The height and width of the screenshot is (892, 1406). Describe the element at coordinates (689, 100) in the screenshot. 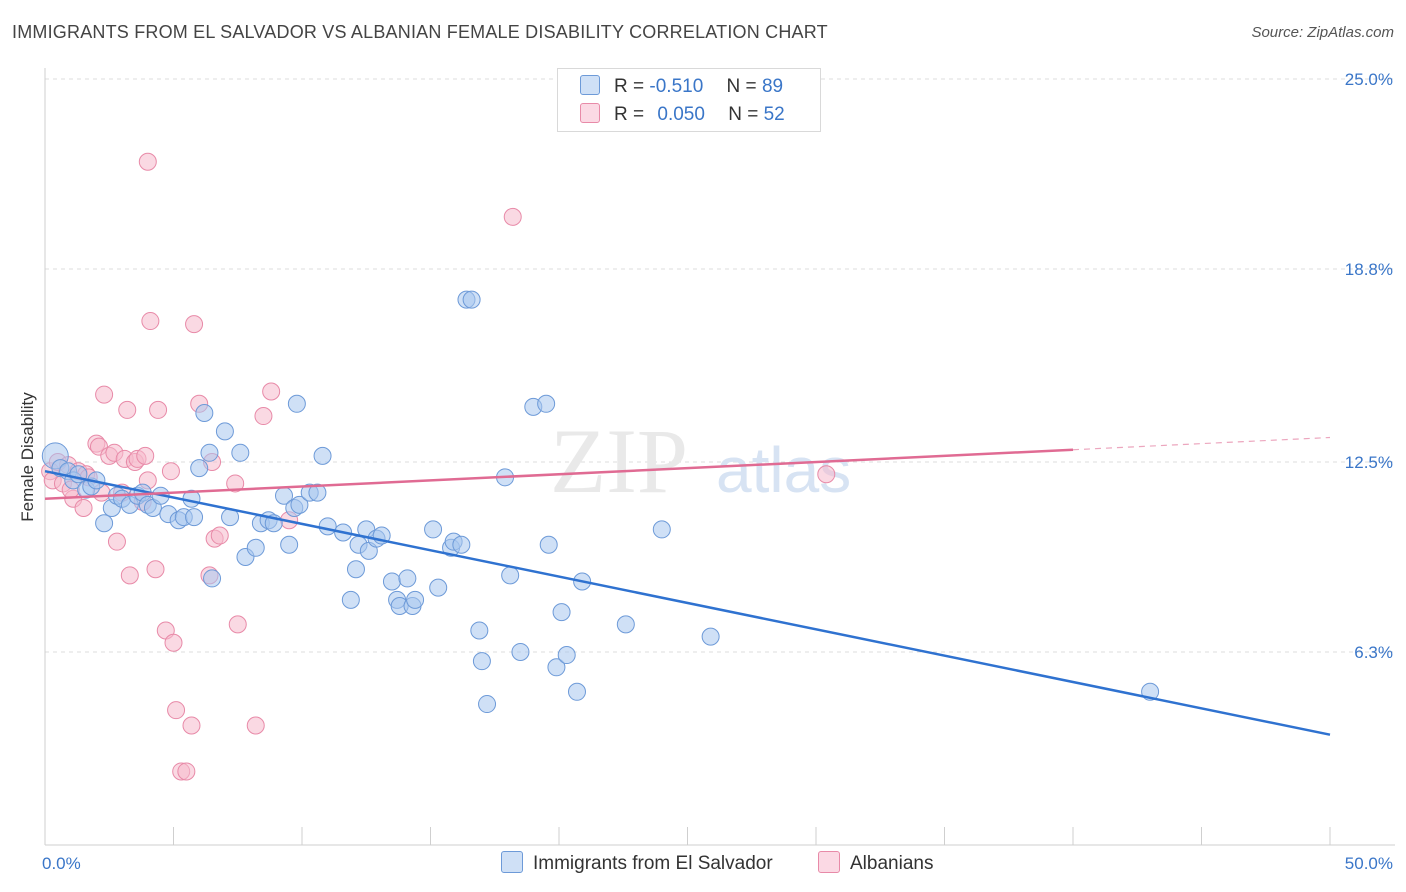

I see `stats-legend: R = -0.510 N = 89 R = 0.050 N = 52` at that location.